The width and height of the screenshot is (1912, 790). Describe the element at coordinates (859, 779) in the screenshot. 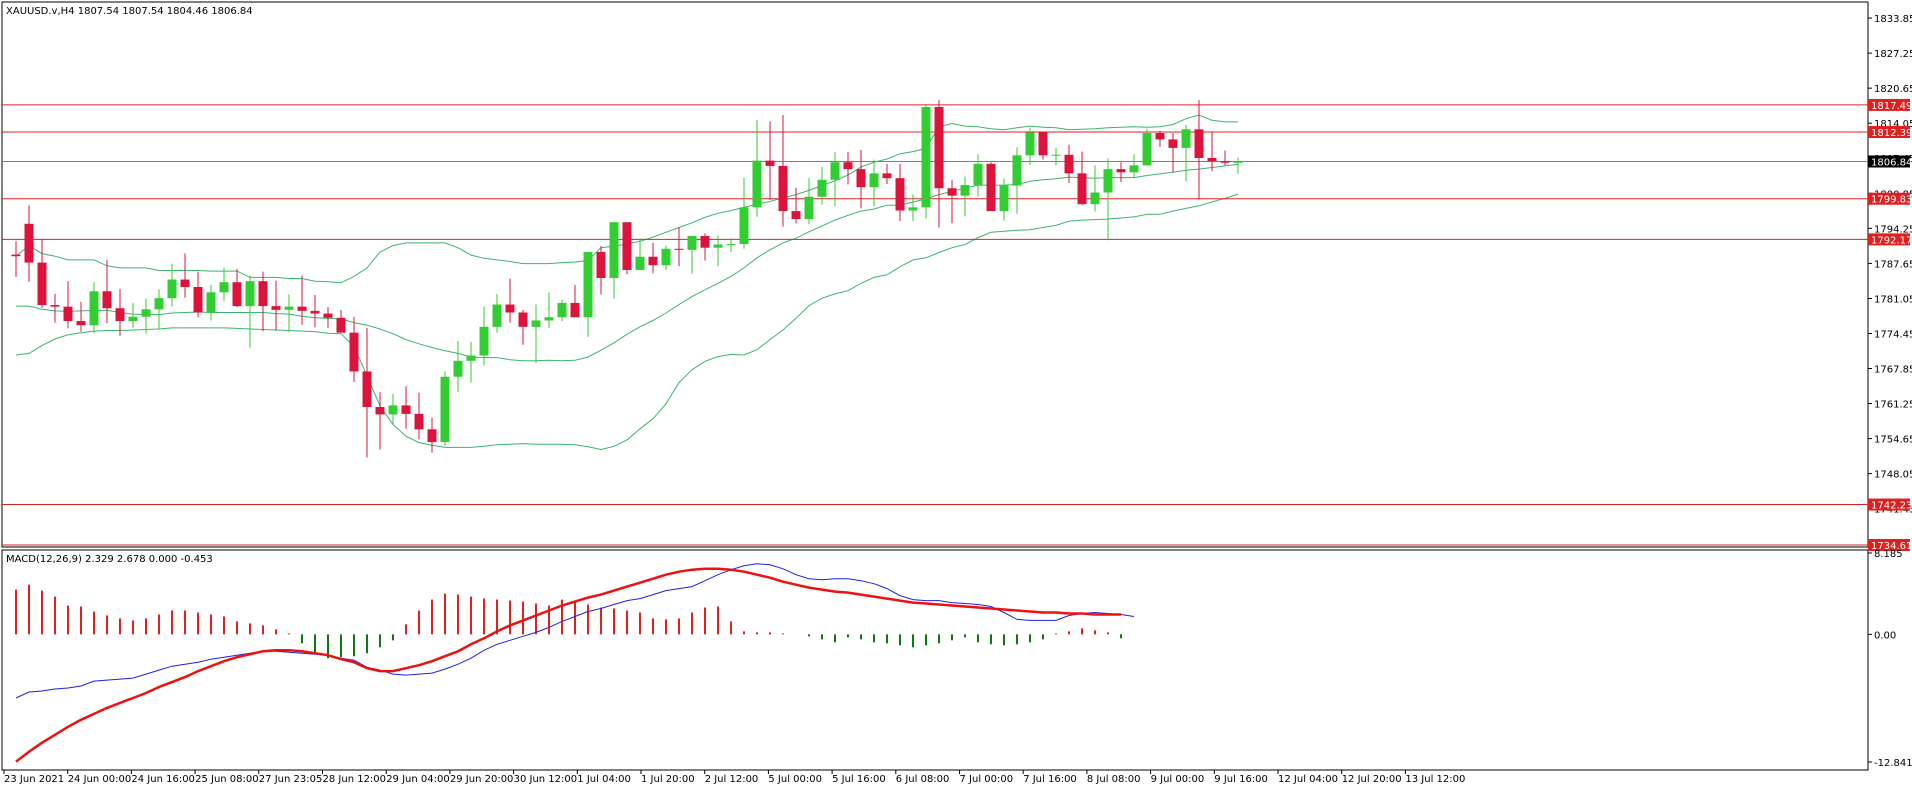

I see `time-tick-label: 5 Jul 16:00` at that location.